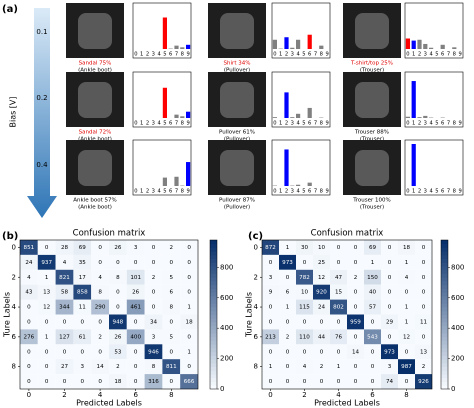  Describe the element at coordinates (271, 293) in the screenshot. I see `cell-label: 9` at that location.